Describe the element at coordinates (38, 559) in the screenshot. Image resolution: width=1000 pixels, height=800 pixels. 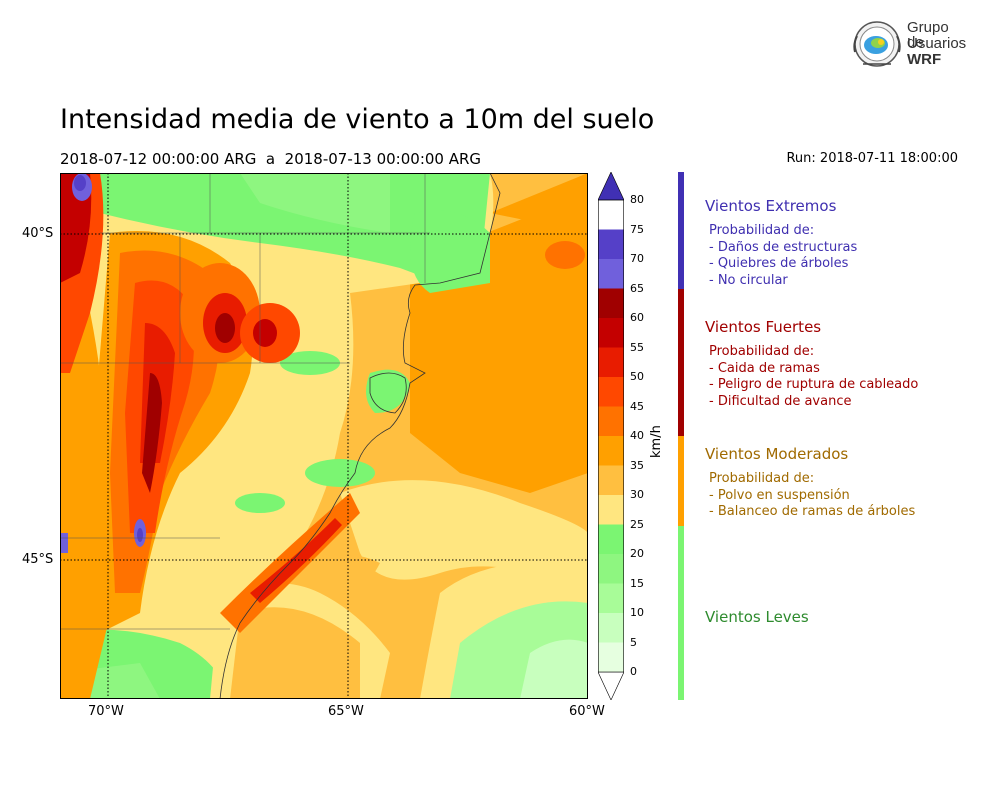
I see `lat-label-45s: 45°S` at that location.